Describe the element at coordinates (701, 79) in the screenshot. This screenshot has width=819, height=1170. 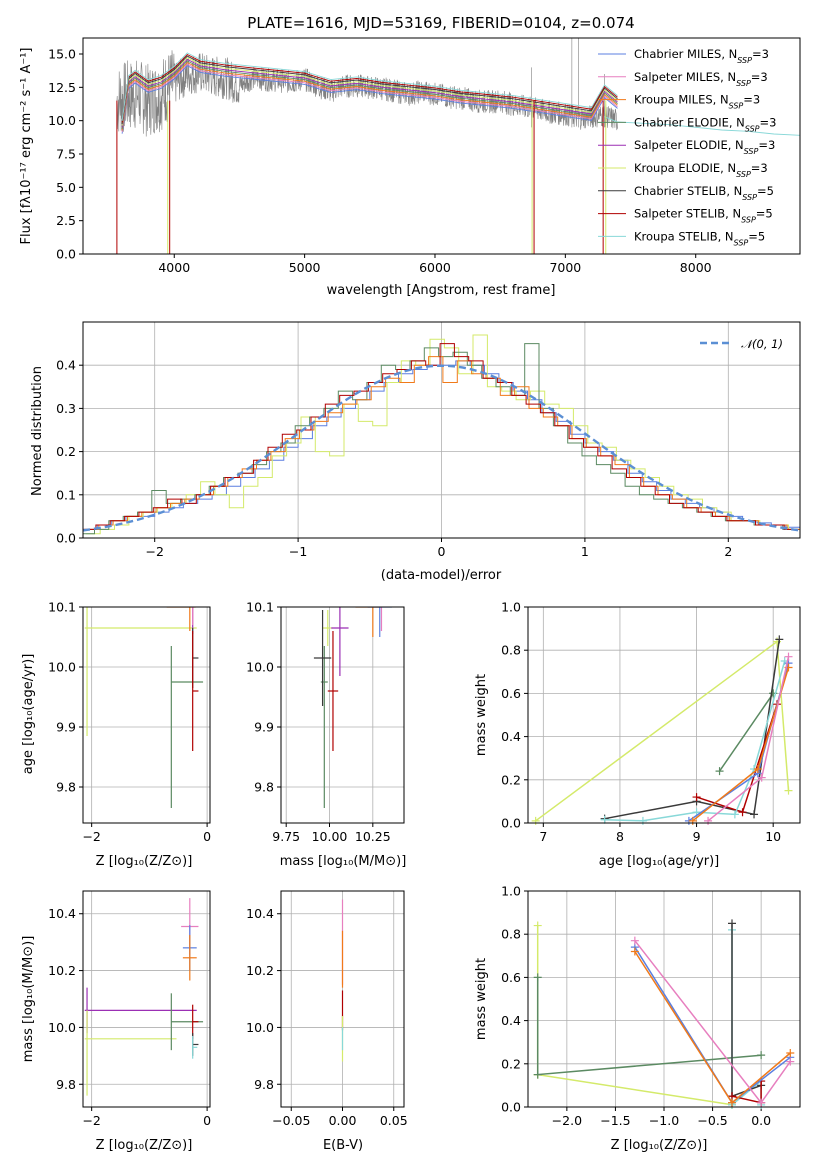
I see `legend-entry: Salpeter MILES, NSSP=3` at that location.